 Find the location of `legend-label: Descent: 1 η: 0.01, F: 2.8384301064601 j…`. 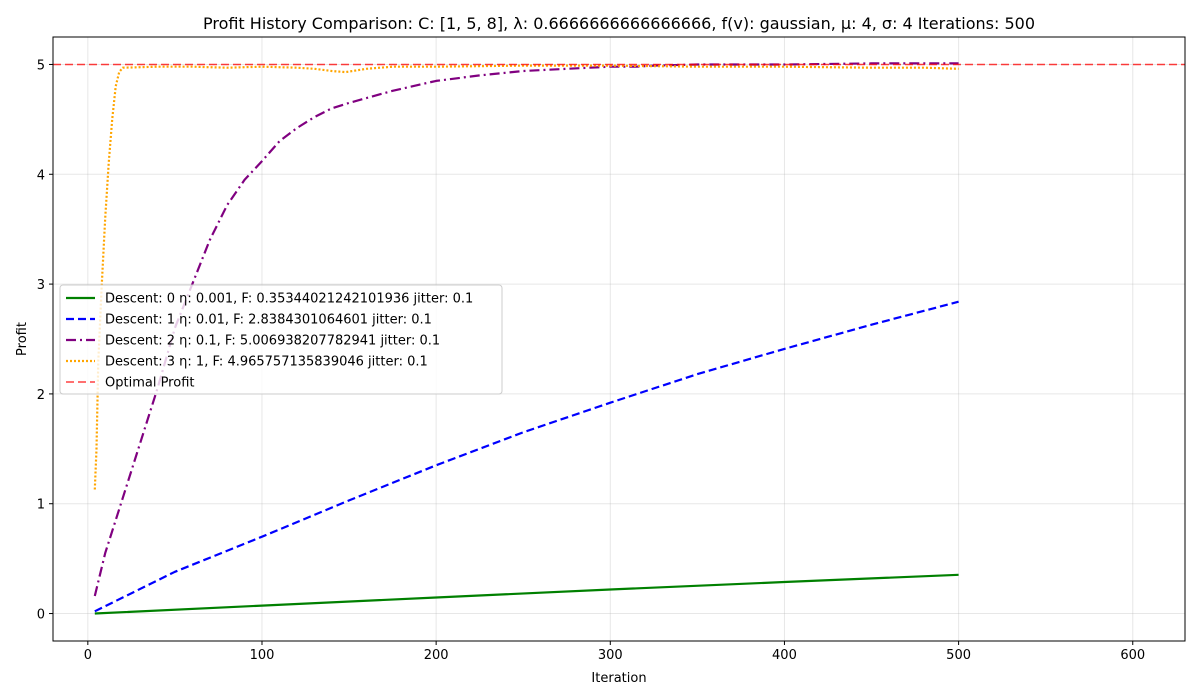

legend-label: Descent: 1 η: 0.01, F: 2.8384301064601 j… is located at coordinates (268, 320).